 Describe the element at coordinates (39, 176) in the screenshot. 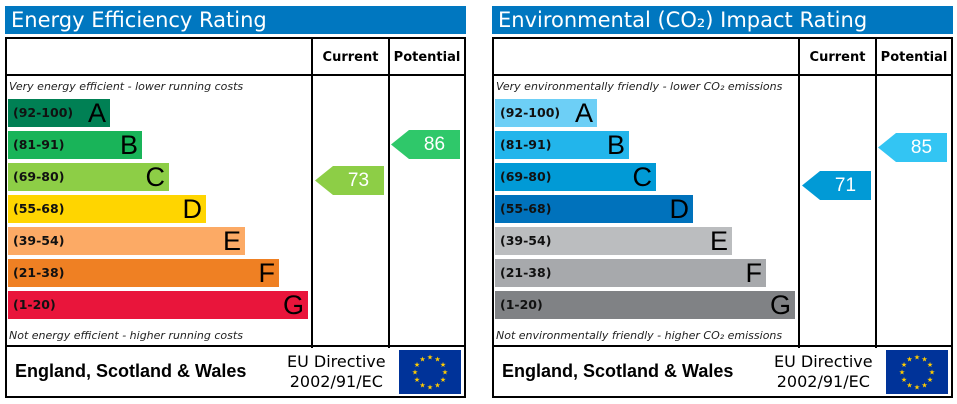

I see `band-range: (69-80)` at that location.